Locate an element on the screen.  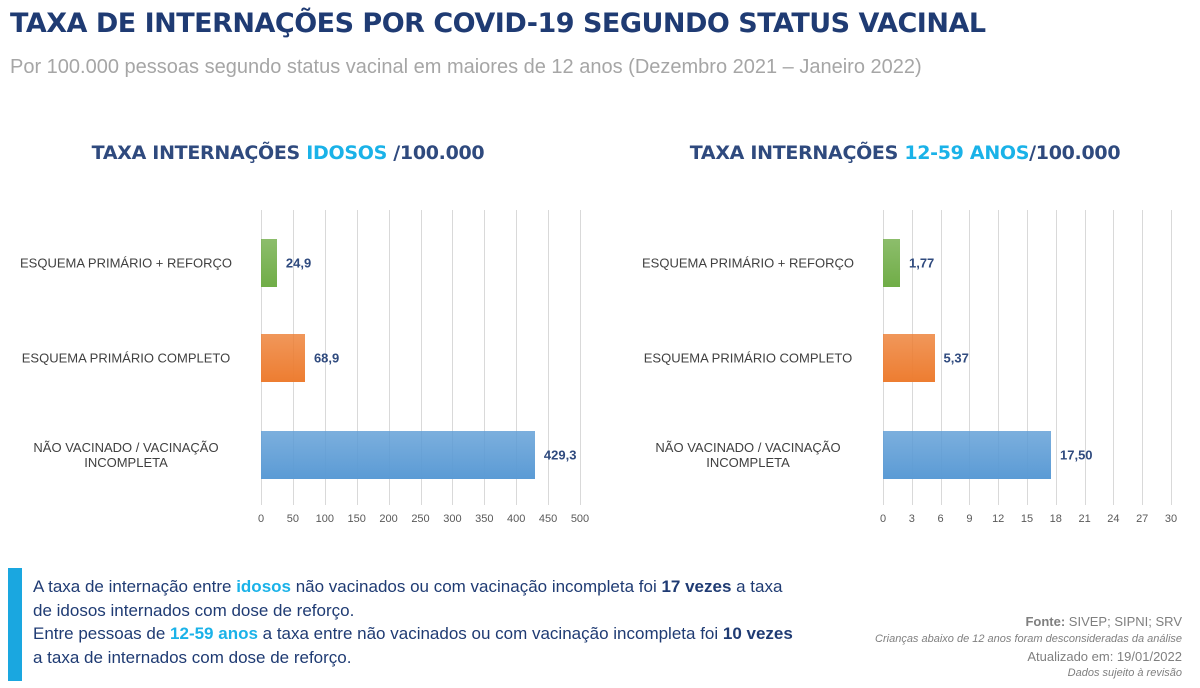
text-segment: 10 vezes is located at coordinates (757, 633).